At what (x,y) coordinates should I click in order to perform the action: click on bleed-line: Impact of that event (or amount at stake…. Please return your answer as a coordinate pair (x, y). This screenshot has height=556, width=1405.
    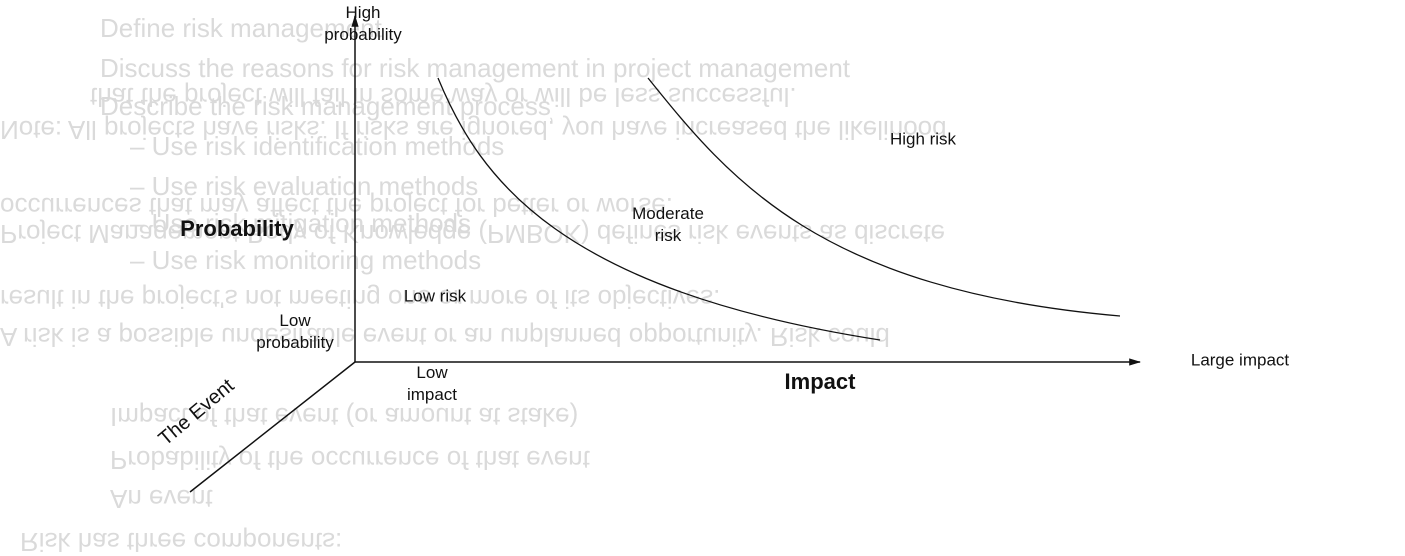
    Looking at the image, I should click on (344, 417).